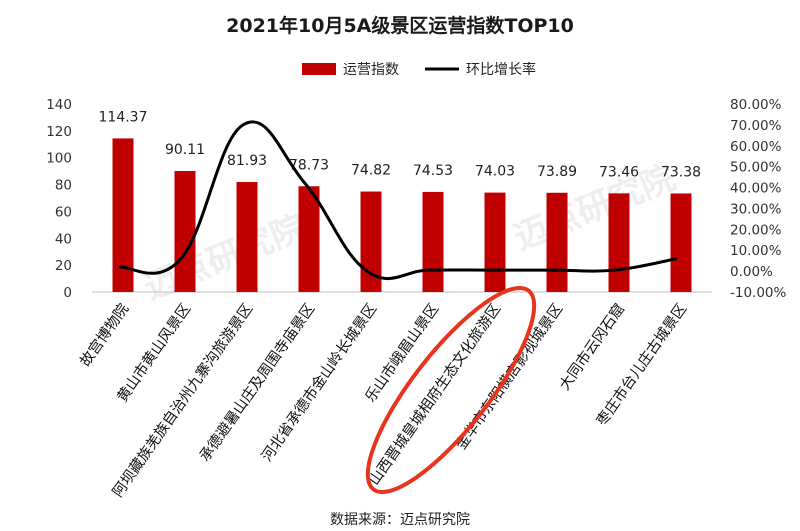 The width and height of the screenshot is (800, 531). What do you see at coordinates (756, 209) in the screenshot?
I see `right-tick-label: 30.00%` at bounding box center [756, 209].